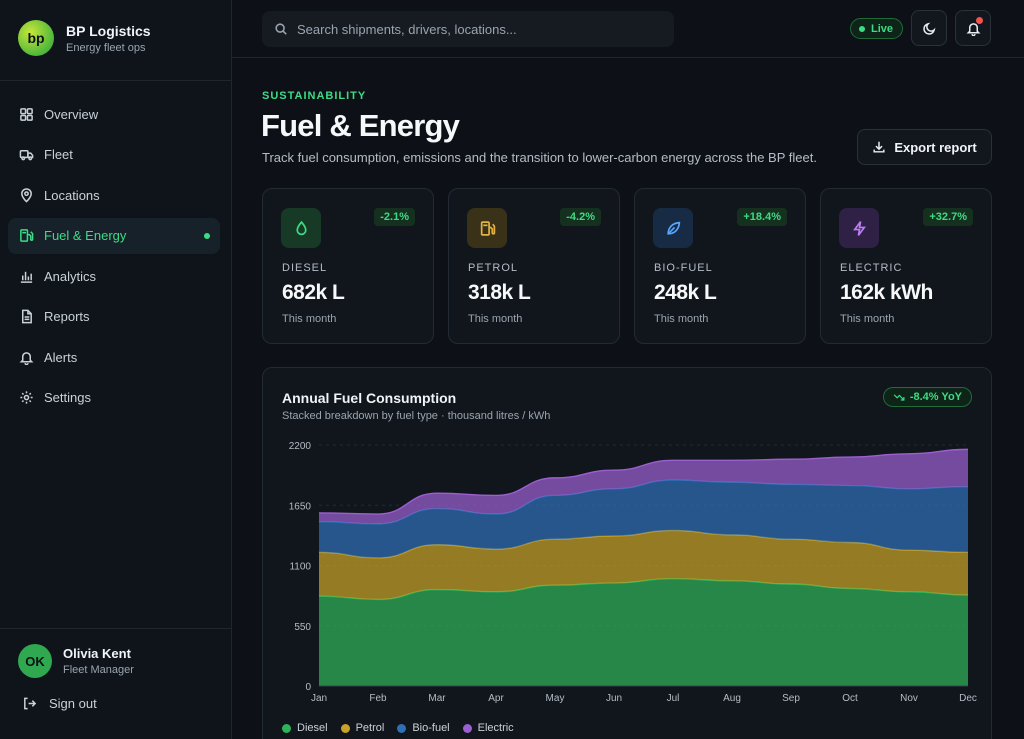 This screenshot has height=739, width=1024. I want to click on live-label: Live, so click(882, 28).